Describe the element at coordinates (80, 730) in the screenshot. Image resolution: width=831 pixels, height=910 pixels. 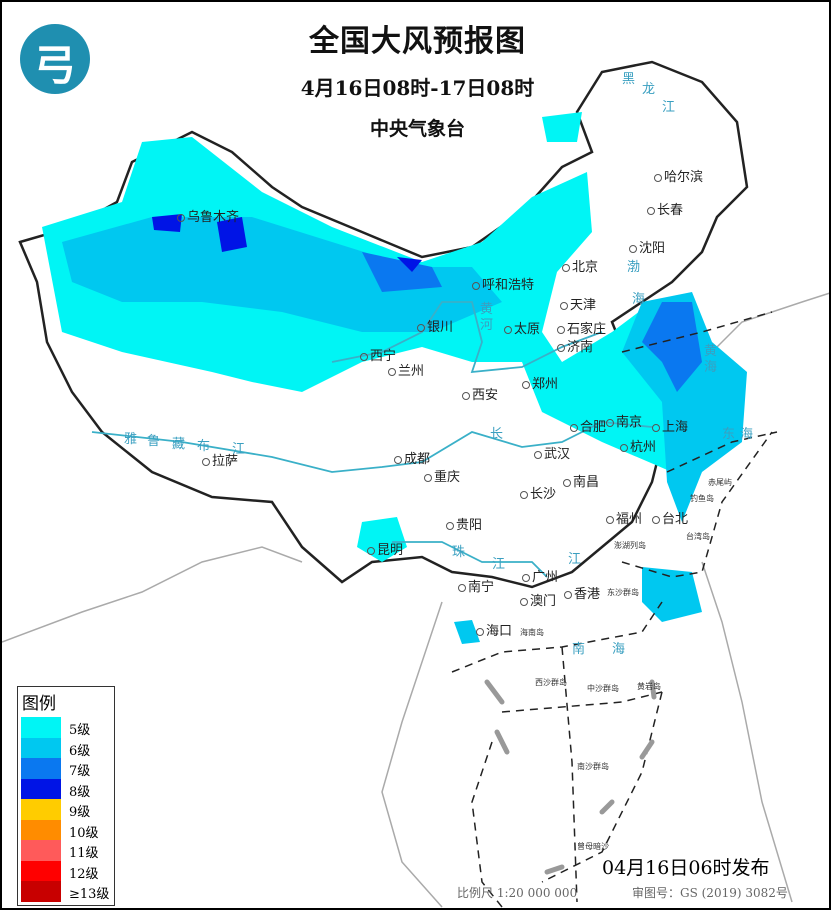
I see `legend-label: 5级` at that location.